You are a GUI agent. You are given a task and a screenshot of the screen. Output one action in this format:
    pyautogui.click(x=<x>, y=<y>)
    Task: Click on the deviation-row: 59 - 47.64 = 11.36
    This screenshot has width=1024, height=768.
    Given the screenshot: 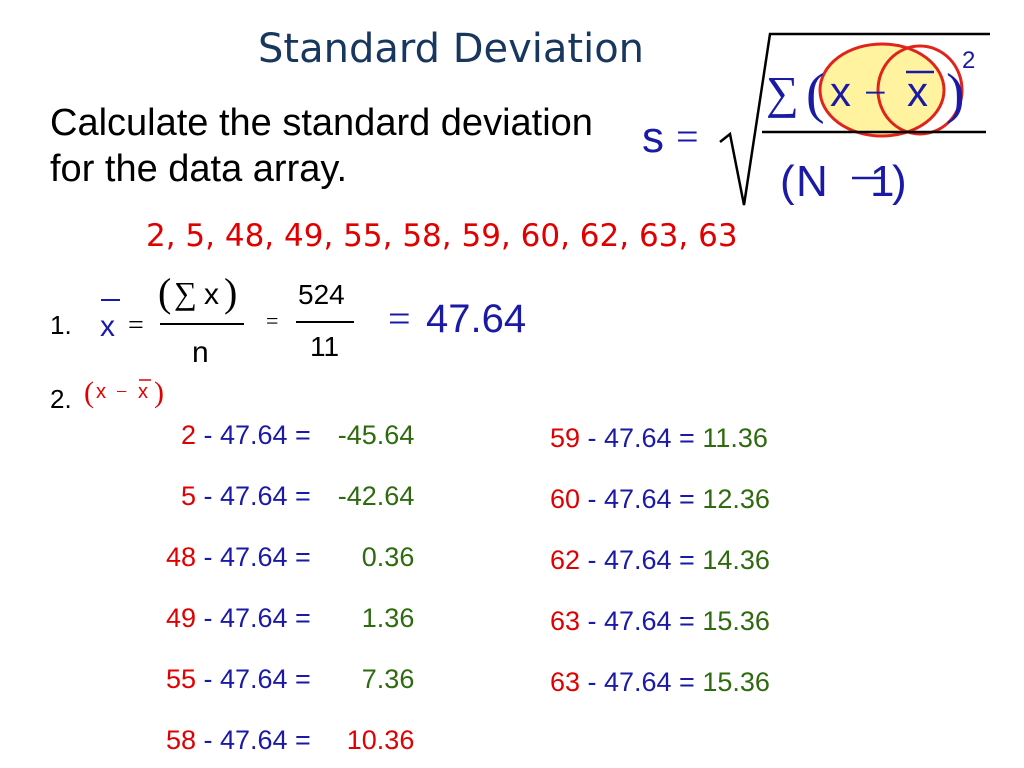 What is the action you would take?
    pyautogui.click(x=666, y=438)
    